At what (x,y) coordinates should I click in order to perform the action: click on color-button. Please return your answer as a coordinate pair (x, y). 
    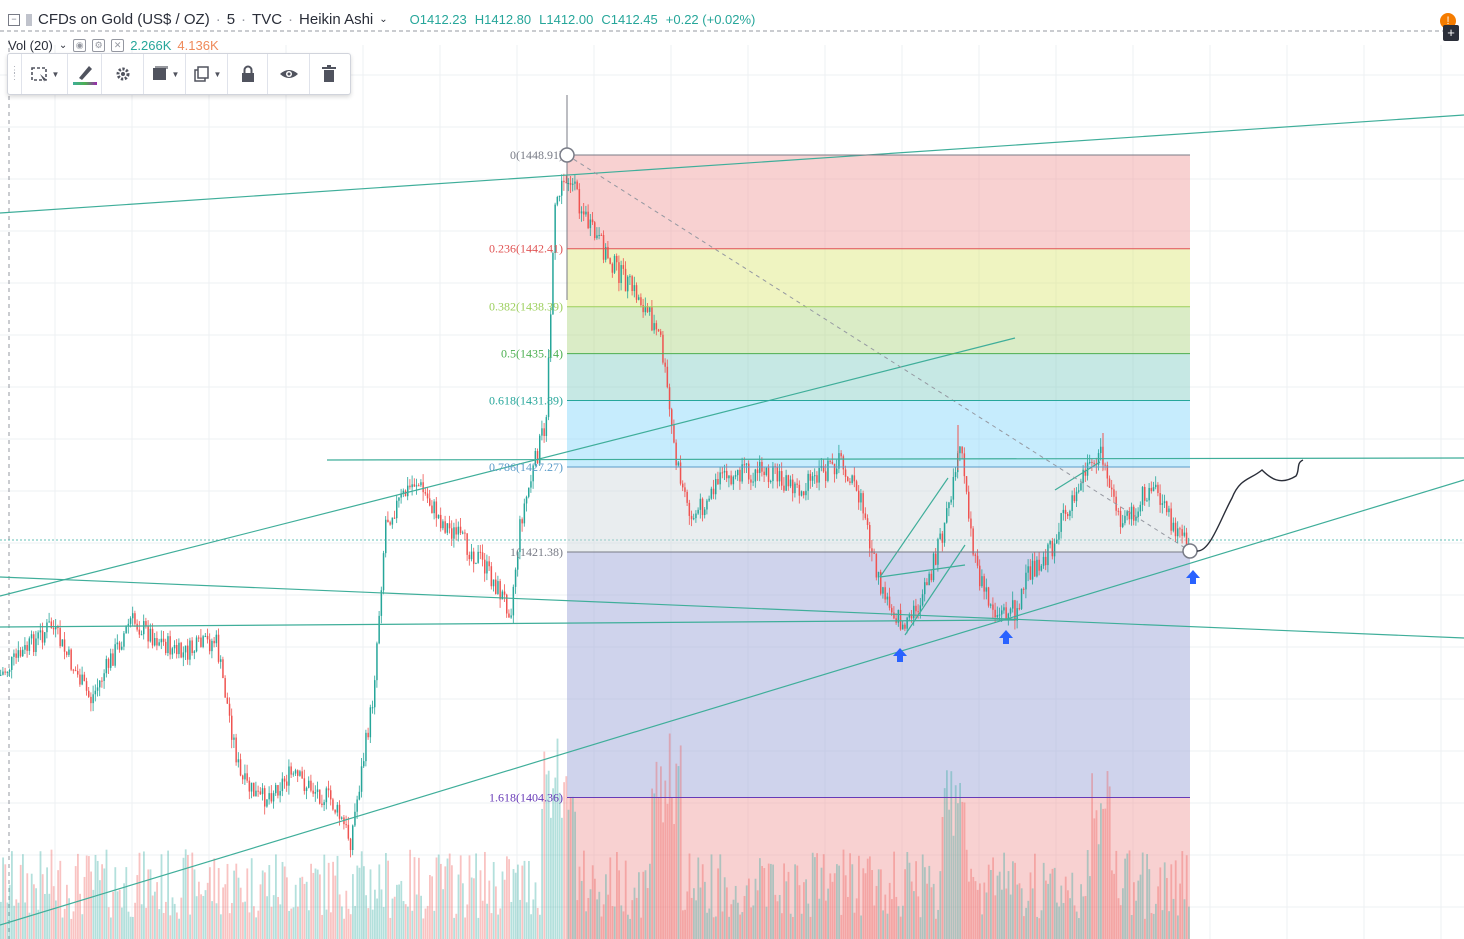
    Looking at the image, I should click on (85, 74).